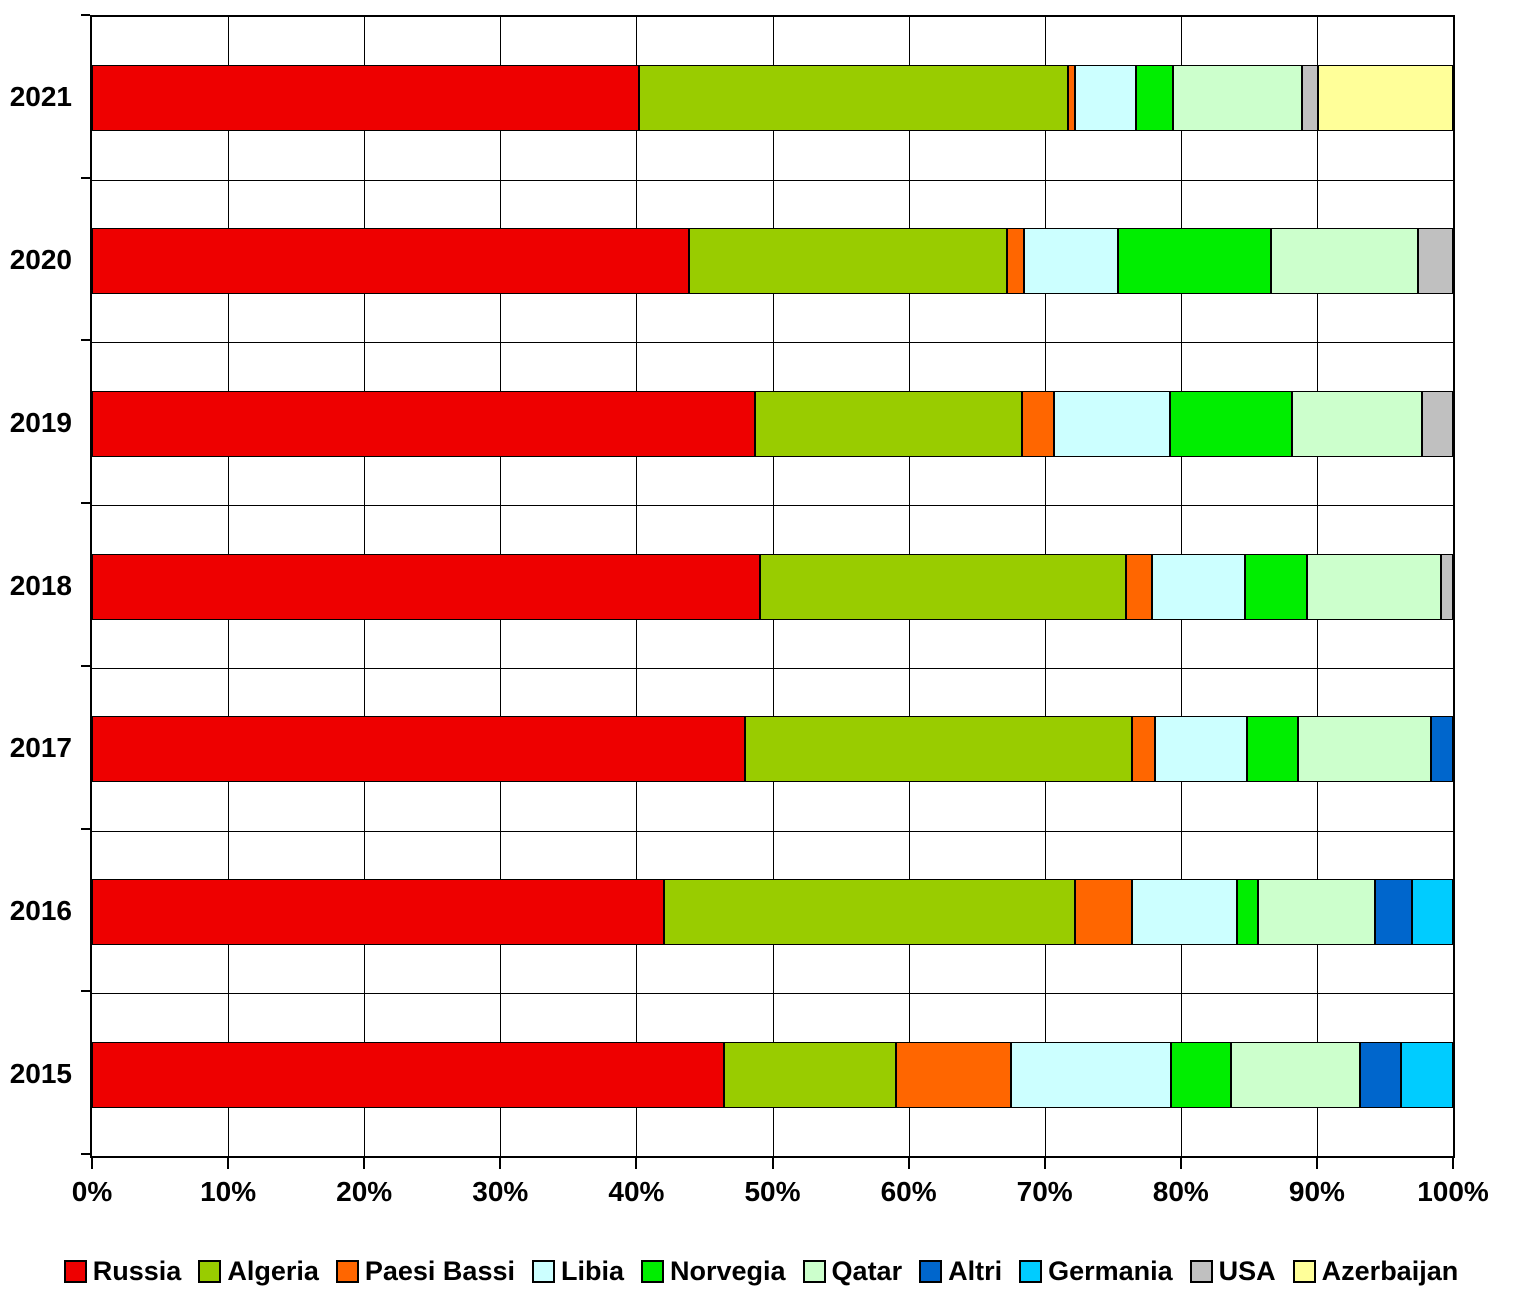 This screenshot has width=1522, height=1313. I want to click on bar-segment-2015-germania, so click(1427, 1074).